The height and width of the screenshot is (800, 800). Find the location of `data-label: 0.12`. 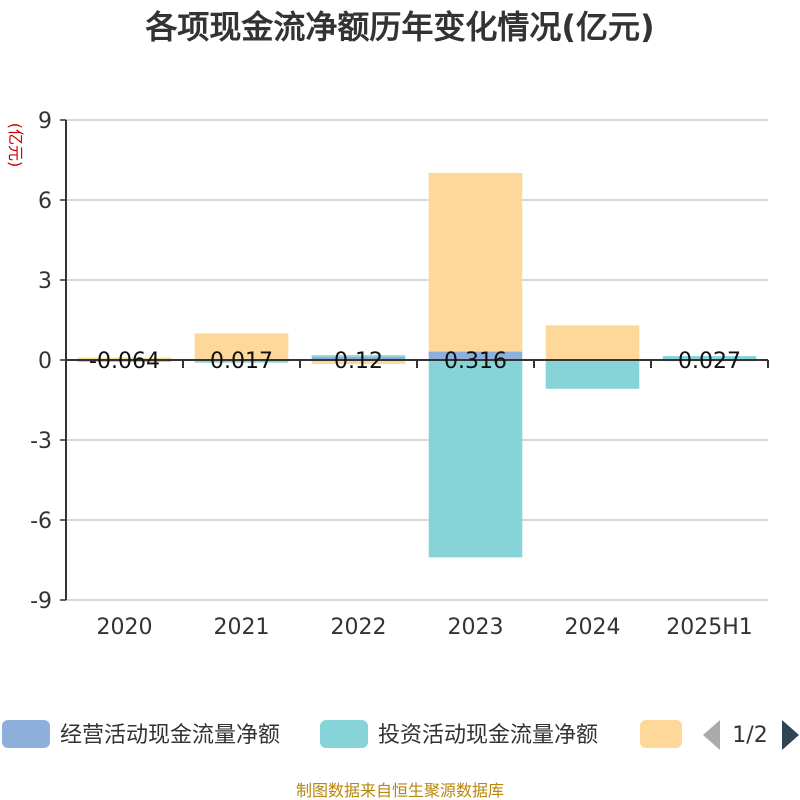

data-label: 0.12 is located at coordinates (358, 361).